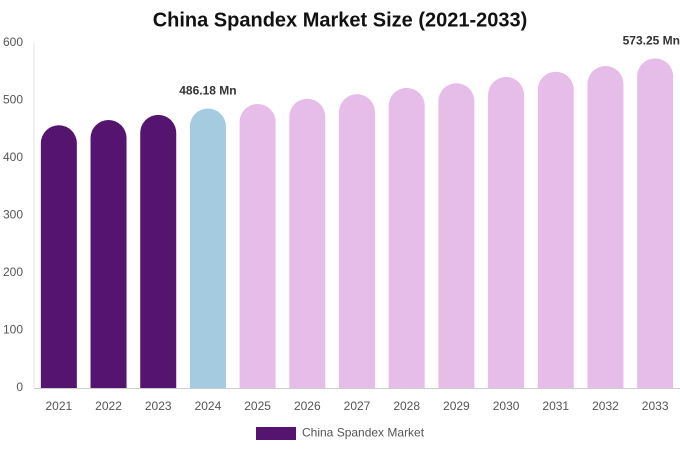 The image size is (680, 450). Describe the element at coordinates (655, 406) in the screenshot. I see `x-tick-label: 2033` at that location.